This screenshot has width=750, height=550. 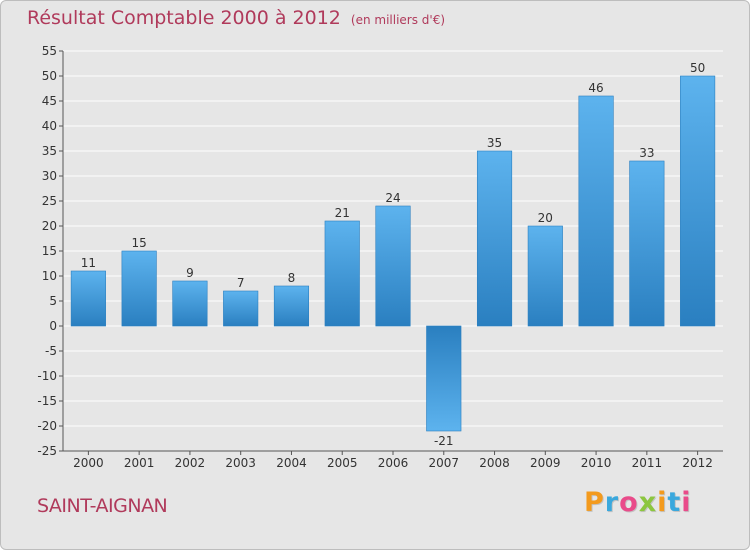 What do you see at coordinates (291, 463) in the screenshot?
I see `x-tick-label: 2004` at bounding box center [291, 463].